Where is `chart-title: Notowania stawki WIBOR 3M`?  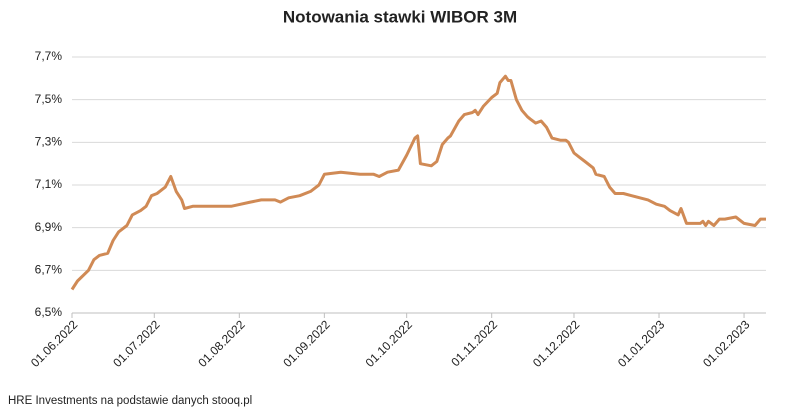 chart-title: Notowania stawki WIBOR 3M is located at coordinates (400, 16).